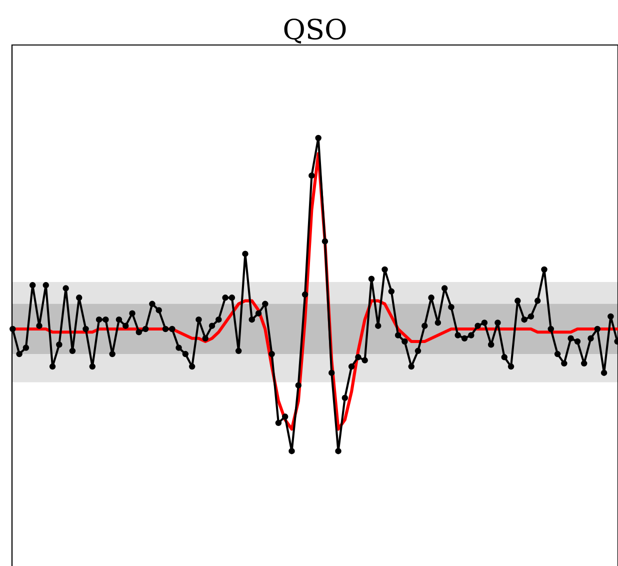  Describe the element at coordinates (315, 31) in the screenshot. I see `chart-title: QSO` at that location.